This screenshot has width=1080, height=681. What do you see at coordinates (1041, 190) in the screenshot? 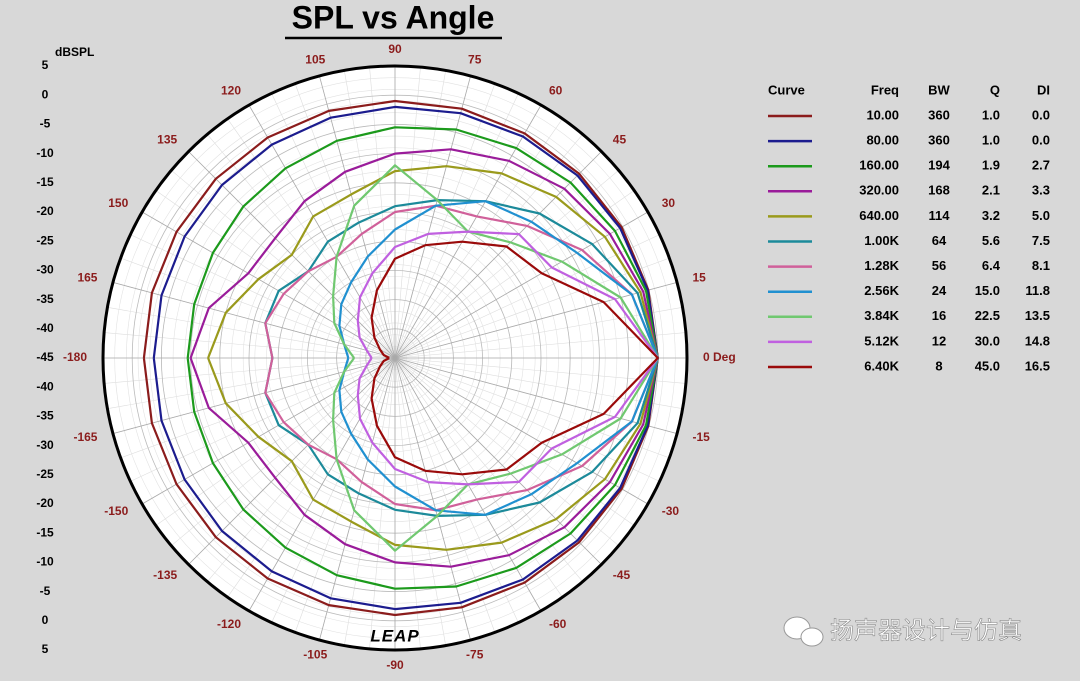
I see `legend-di: 3.3` at bounding box center [1041, 190].